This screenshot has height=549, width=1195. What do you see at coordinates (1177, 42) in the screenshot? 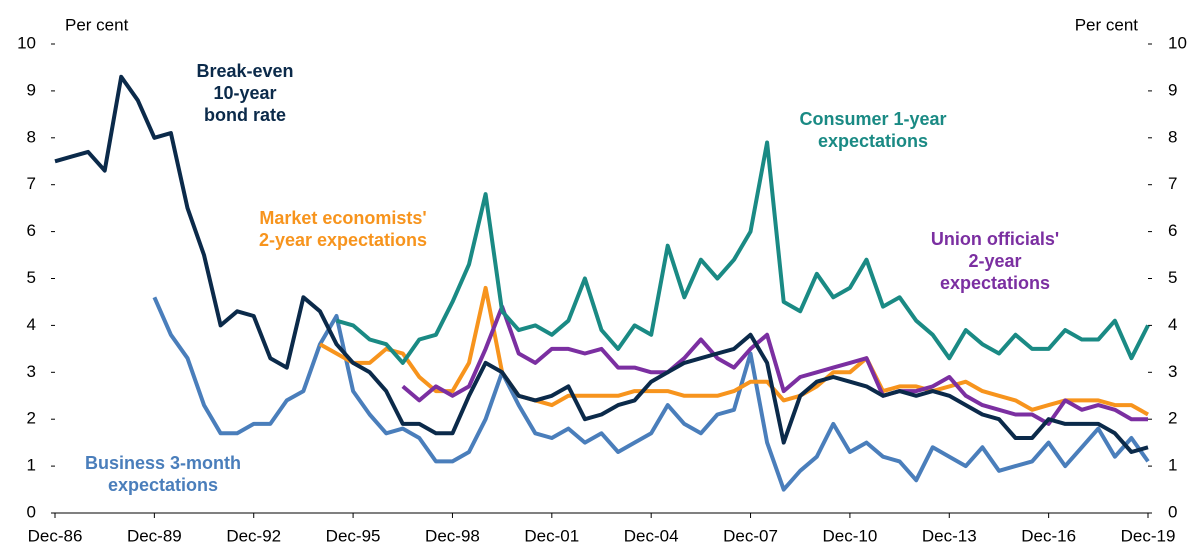
I see `y2-tick-label: 10` at bounding box center [1177, 42].